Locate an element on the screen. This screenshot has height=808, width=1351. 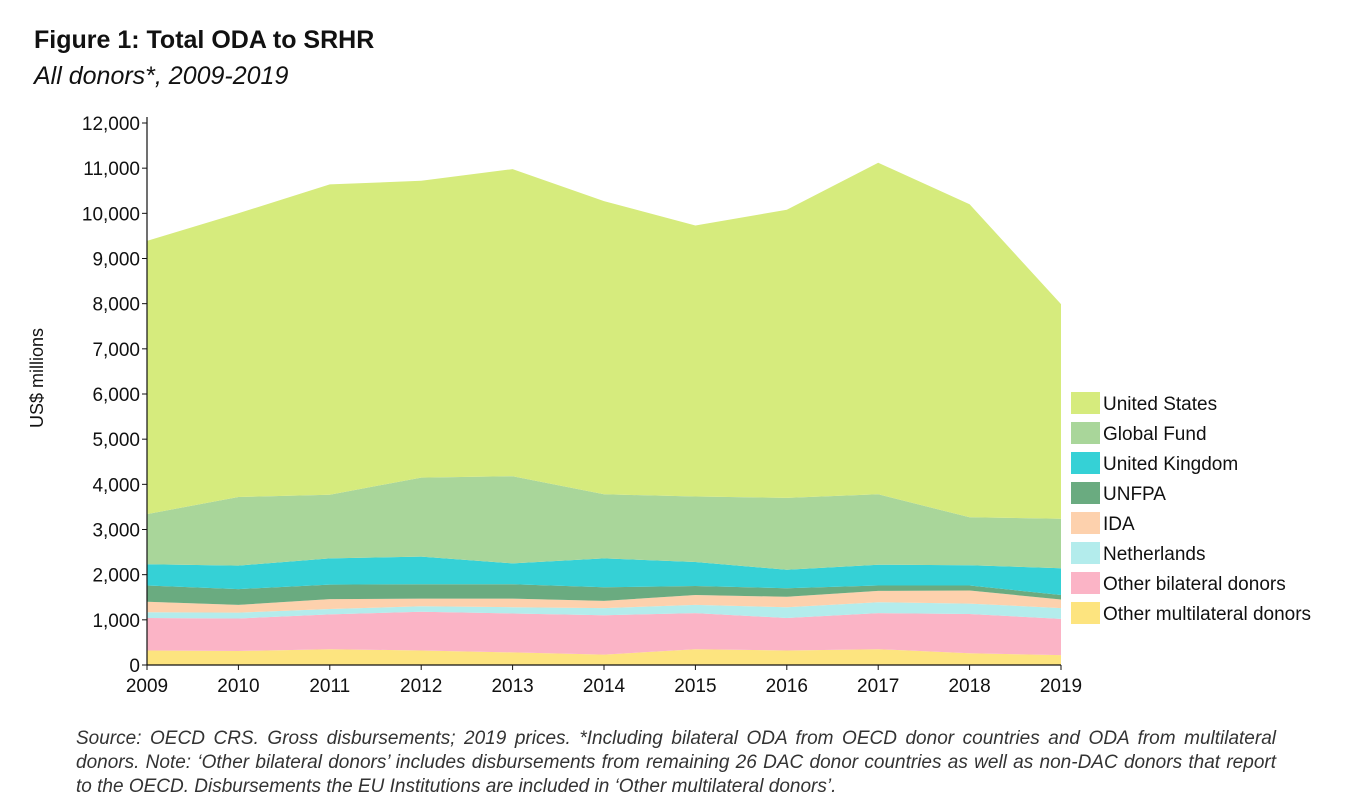
legend-label: Other bilateral donors is located at coordinates (1194, 584).